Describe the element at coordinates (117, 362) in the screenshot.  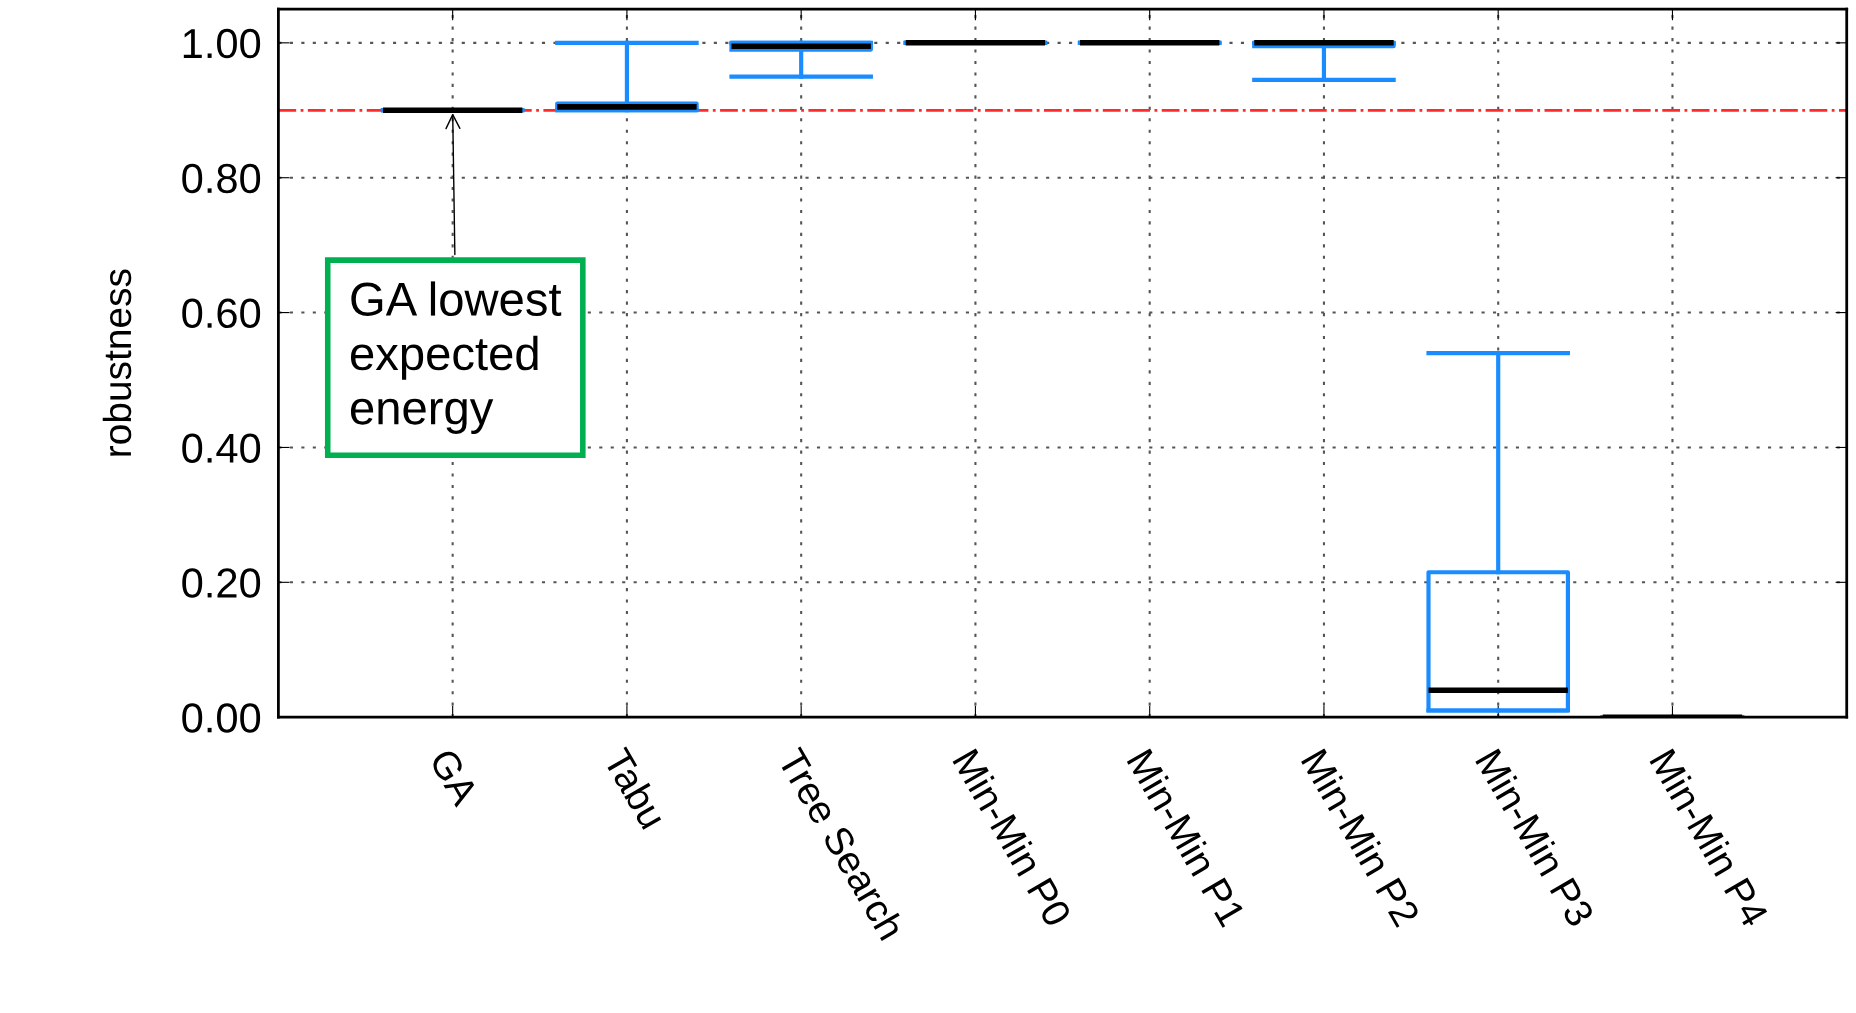
I see `y-axis-title: robustness` at that location.